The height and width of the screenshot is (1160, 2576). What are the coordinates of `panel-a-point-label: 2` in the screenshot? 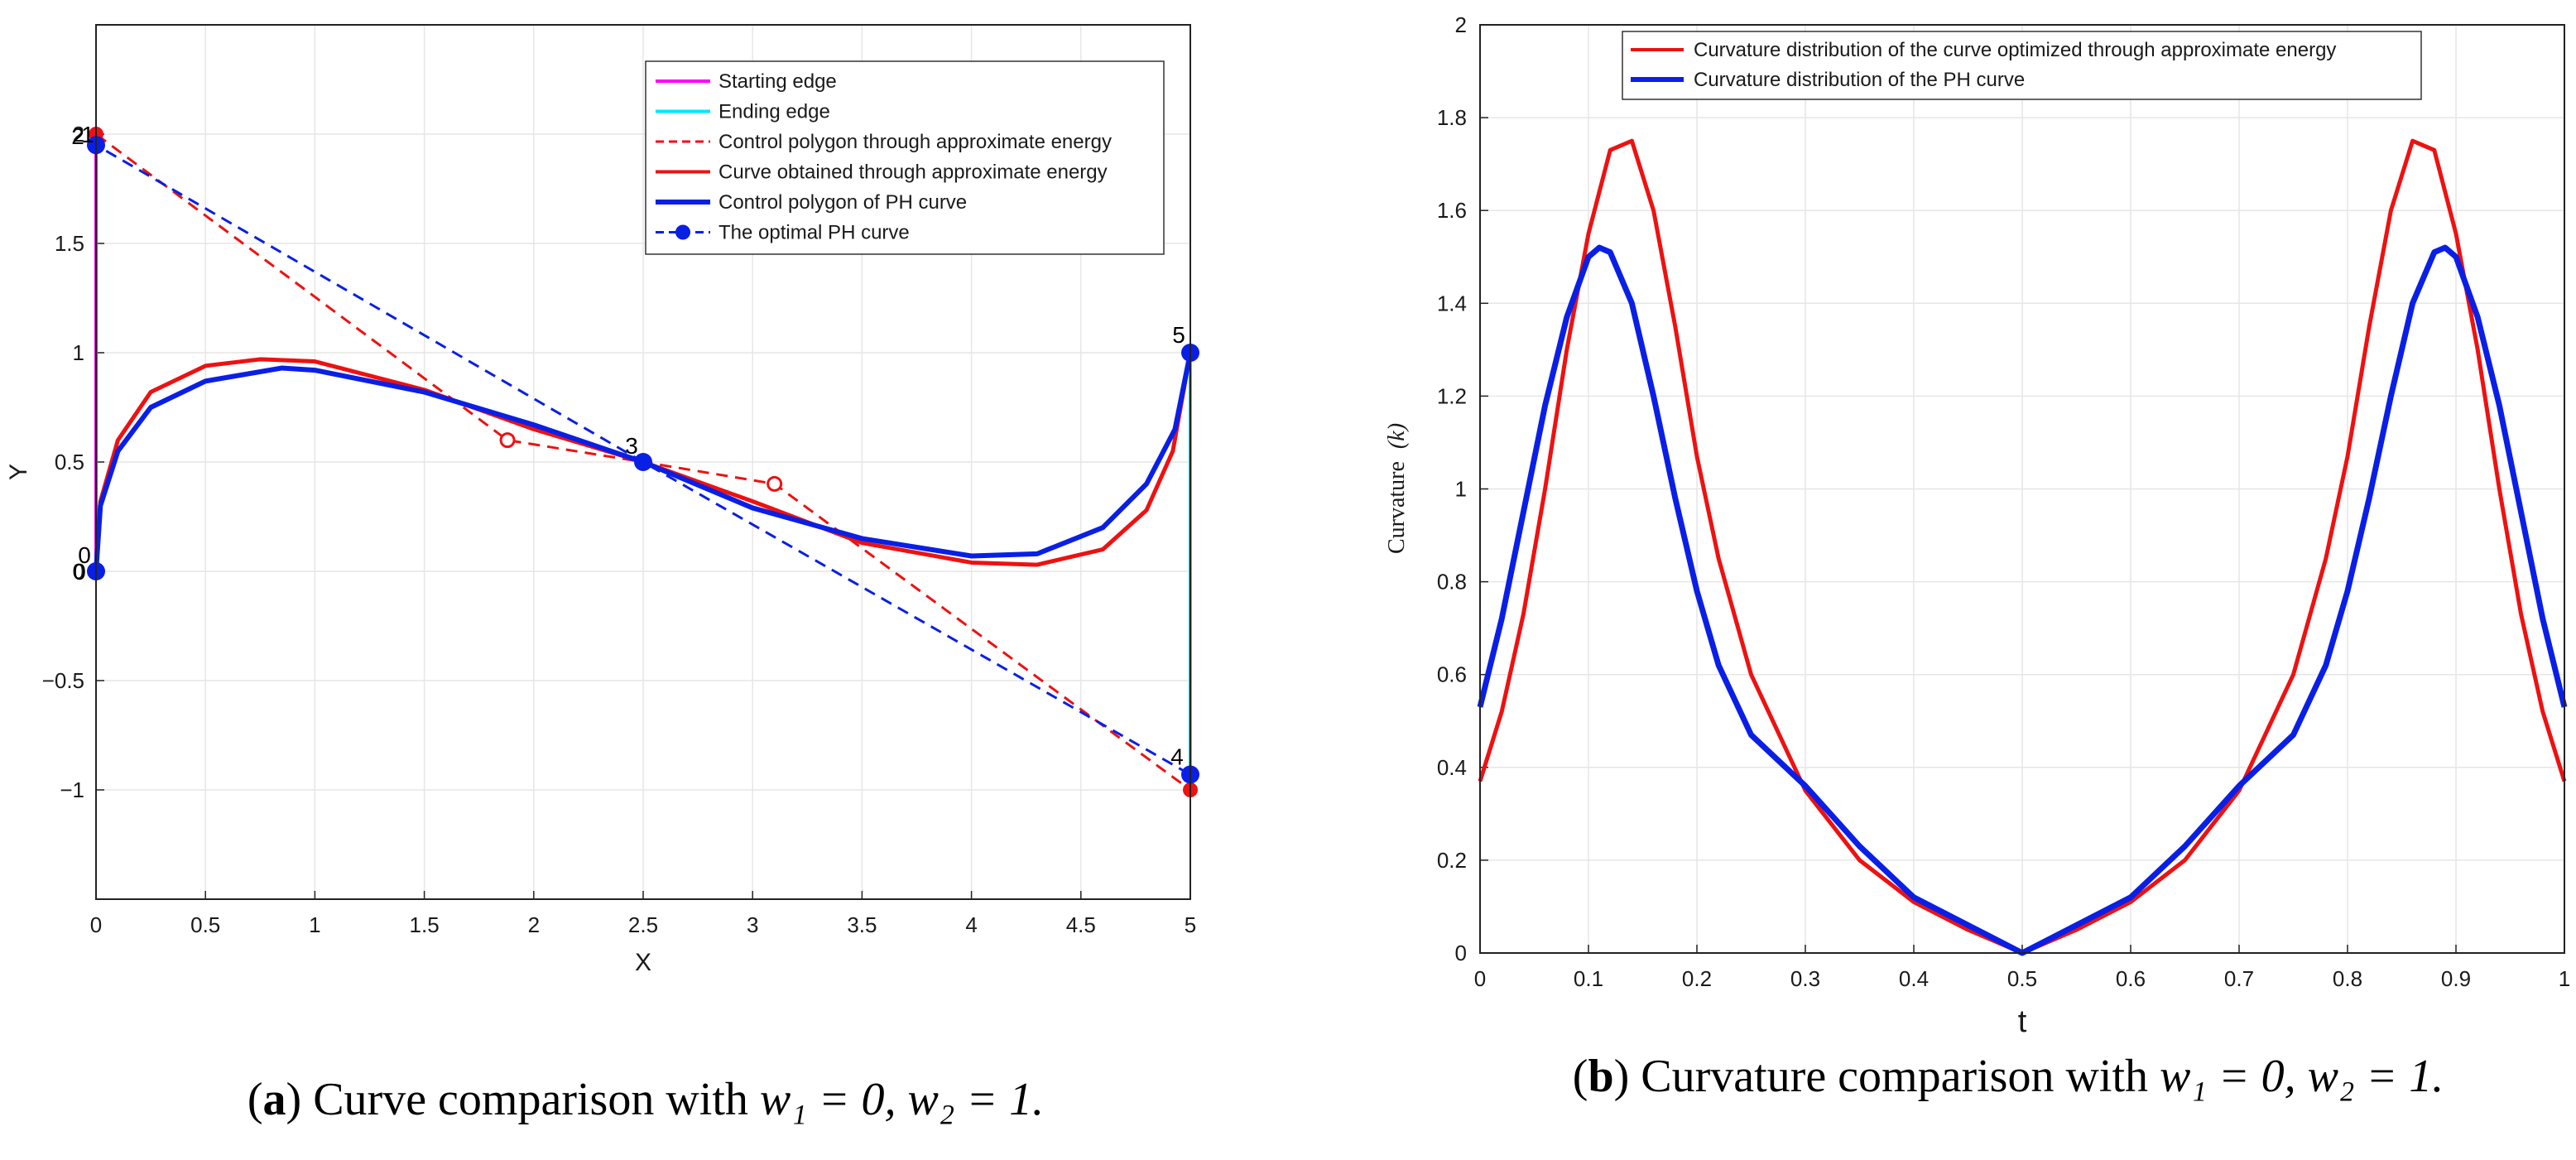 It's located at (77, 136).